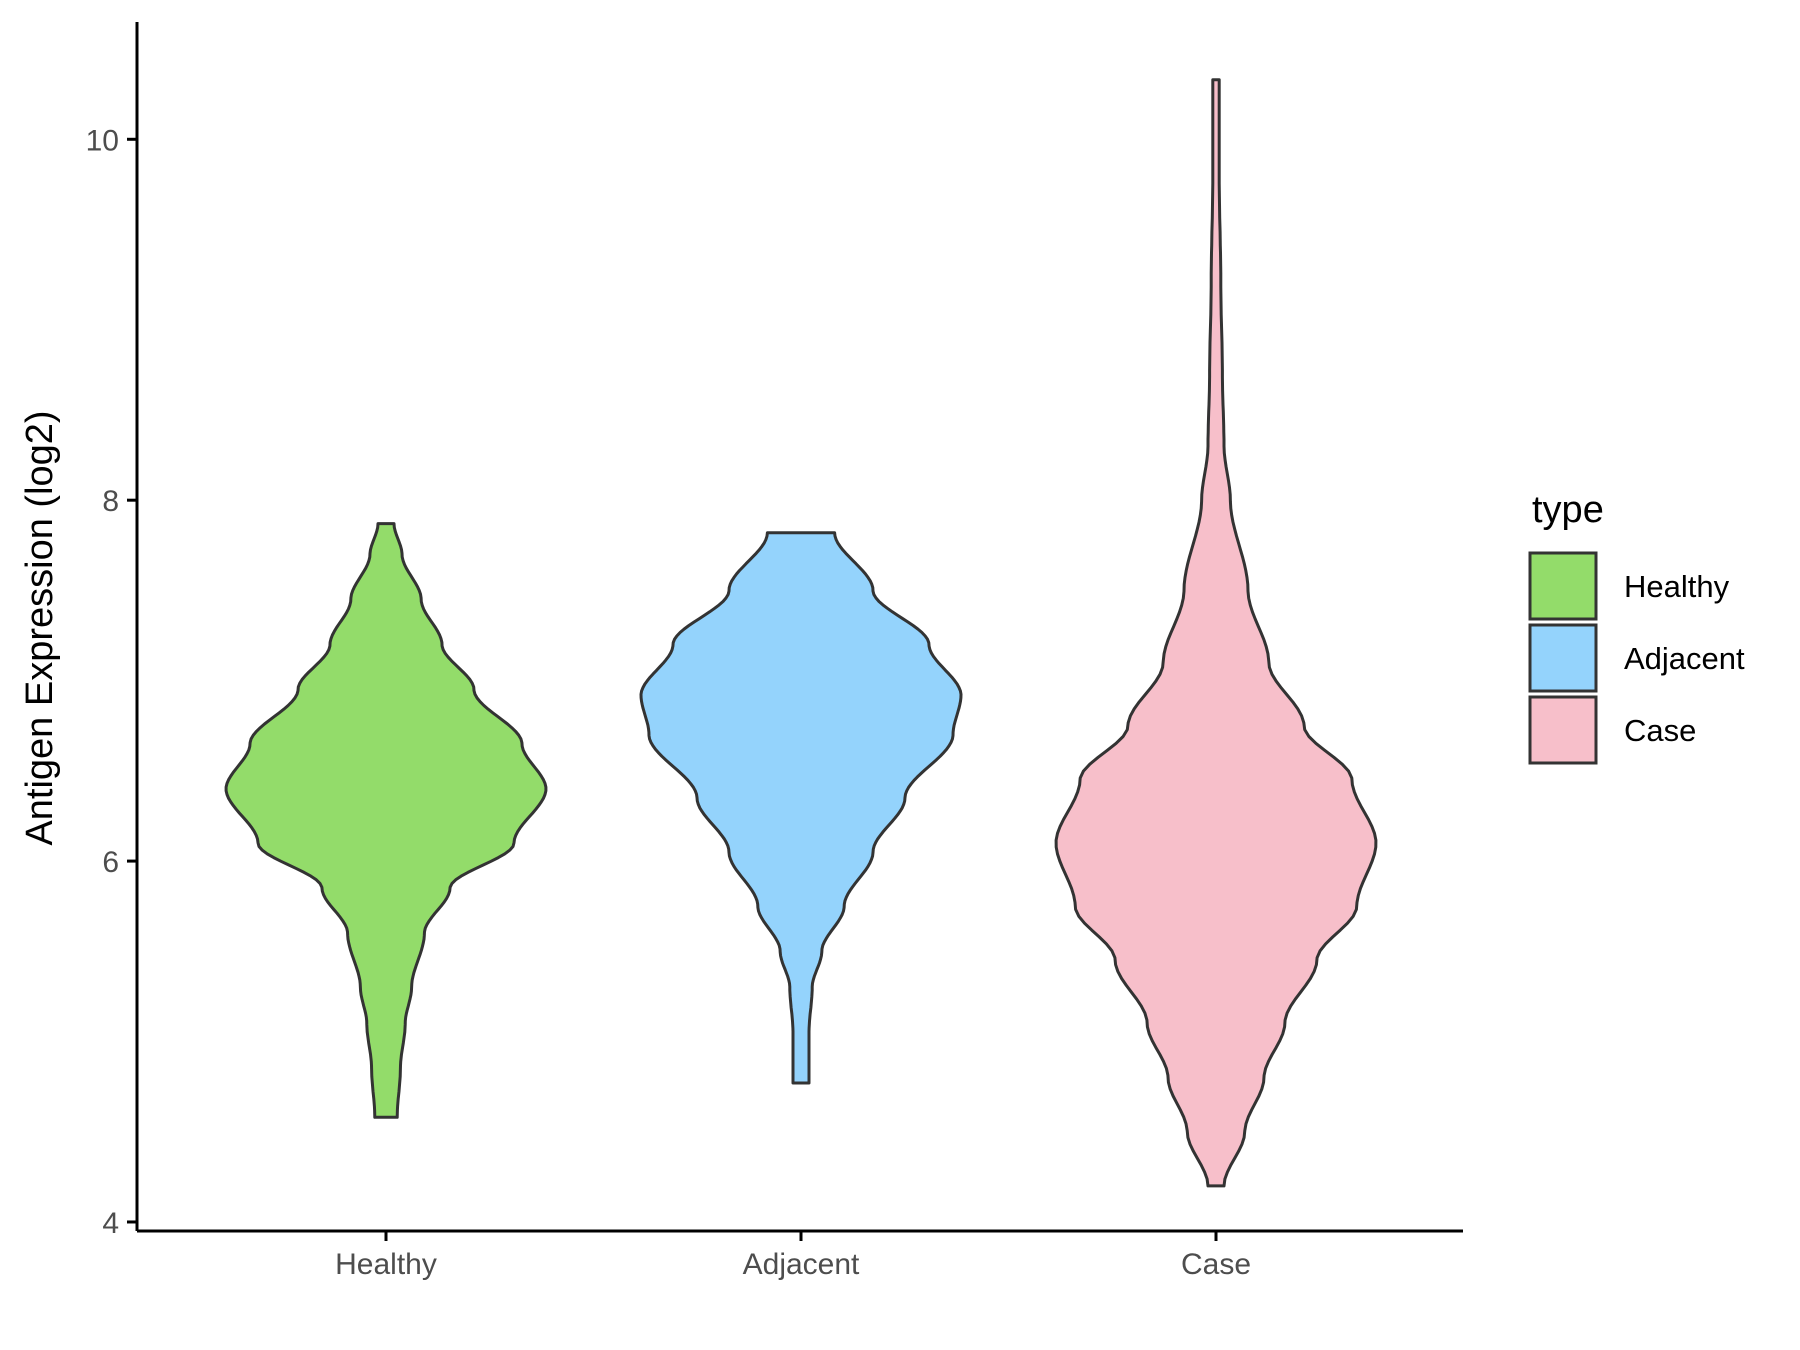 The image size is (1800, 1350). What do you see at coordinates (102, 140) in the screenshot?
I see `y-tick-label: 10` at bounding box center [102, 140].